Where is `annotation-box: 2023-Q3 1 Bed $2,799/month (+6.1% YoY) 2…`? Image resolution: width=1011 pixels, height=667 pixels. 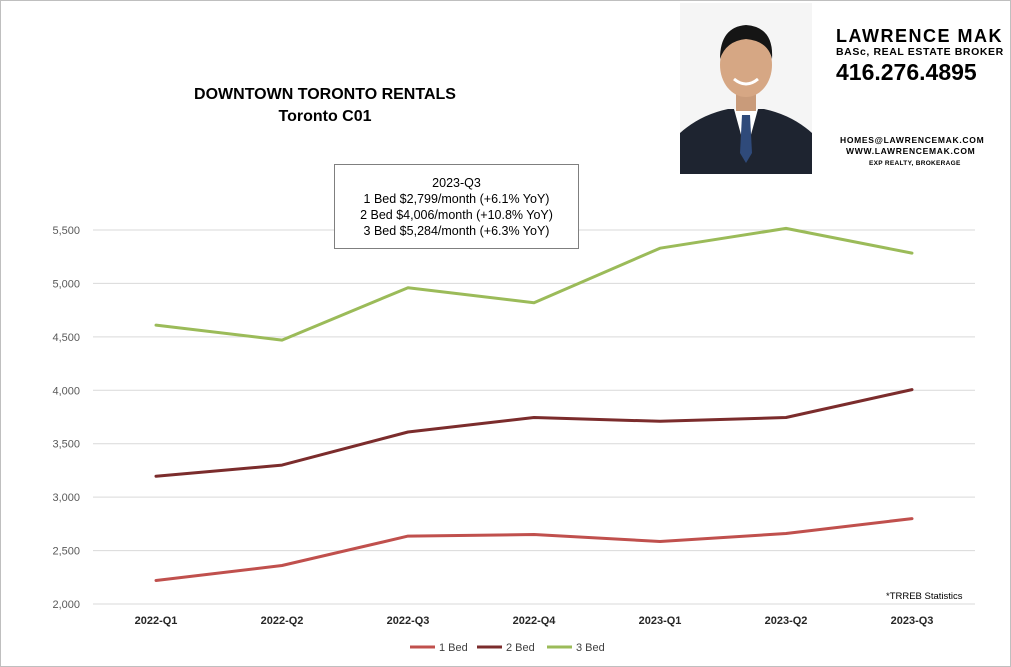 annotation-box: 2023-Q3 1 Bed $2,799/month (+6.1% YoY) 2… is located at coordinates (456, 206).